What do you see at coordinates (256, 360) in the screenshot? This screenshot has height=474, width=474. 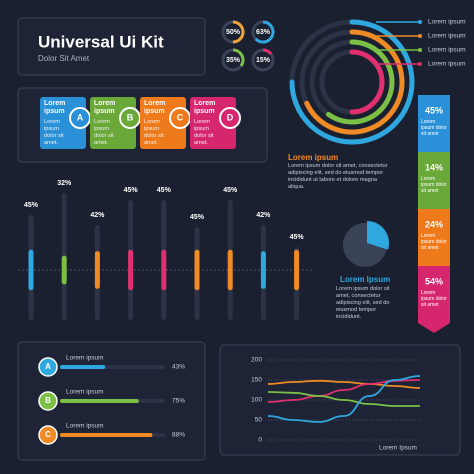 I see `y-tick-label: 200` at bounding box center [256, 360].